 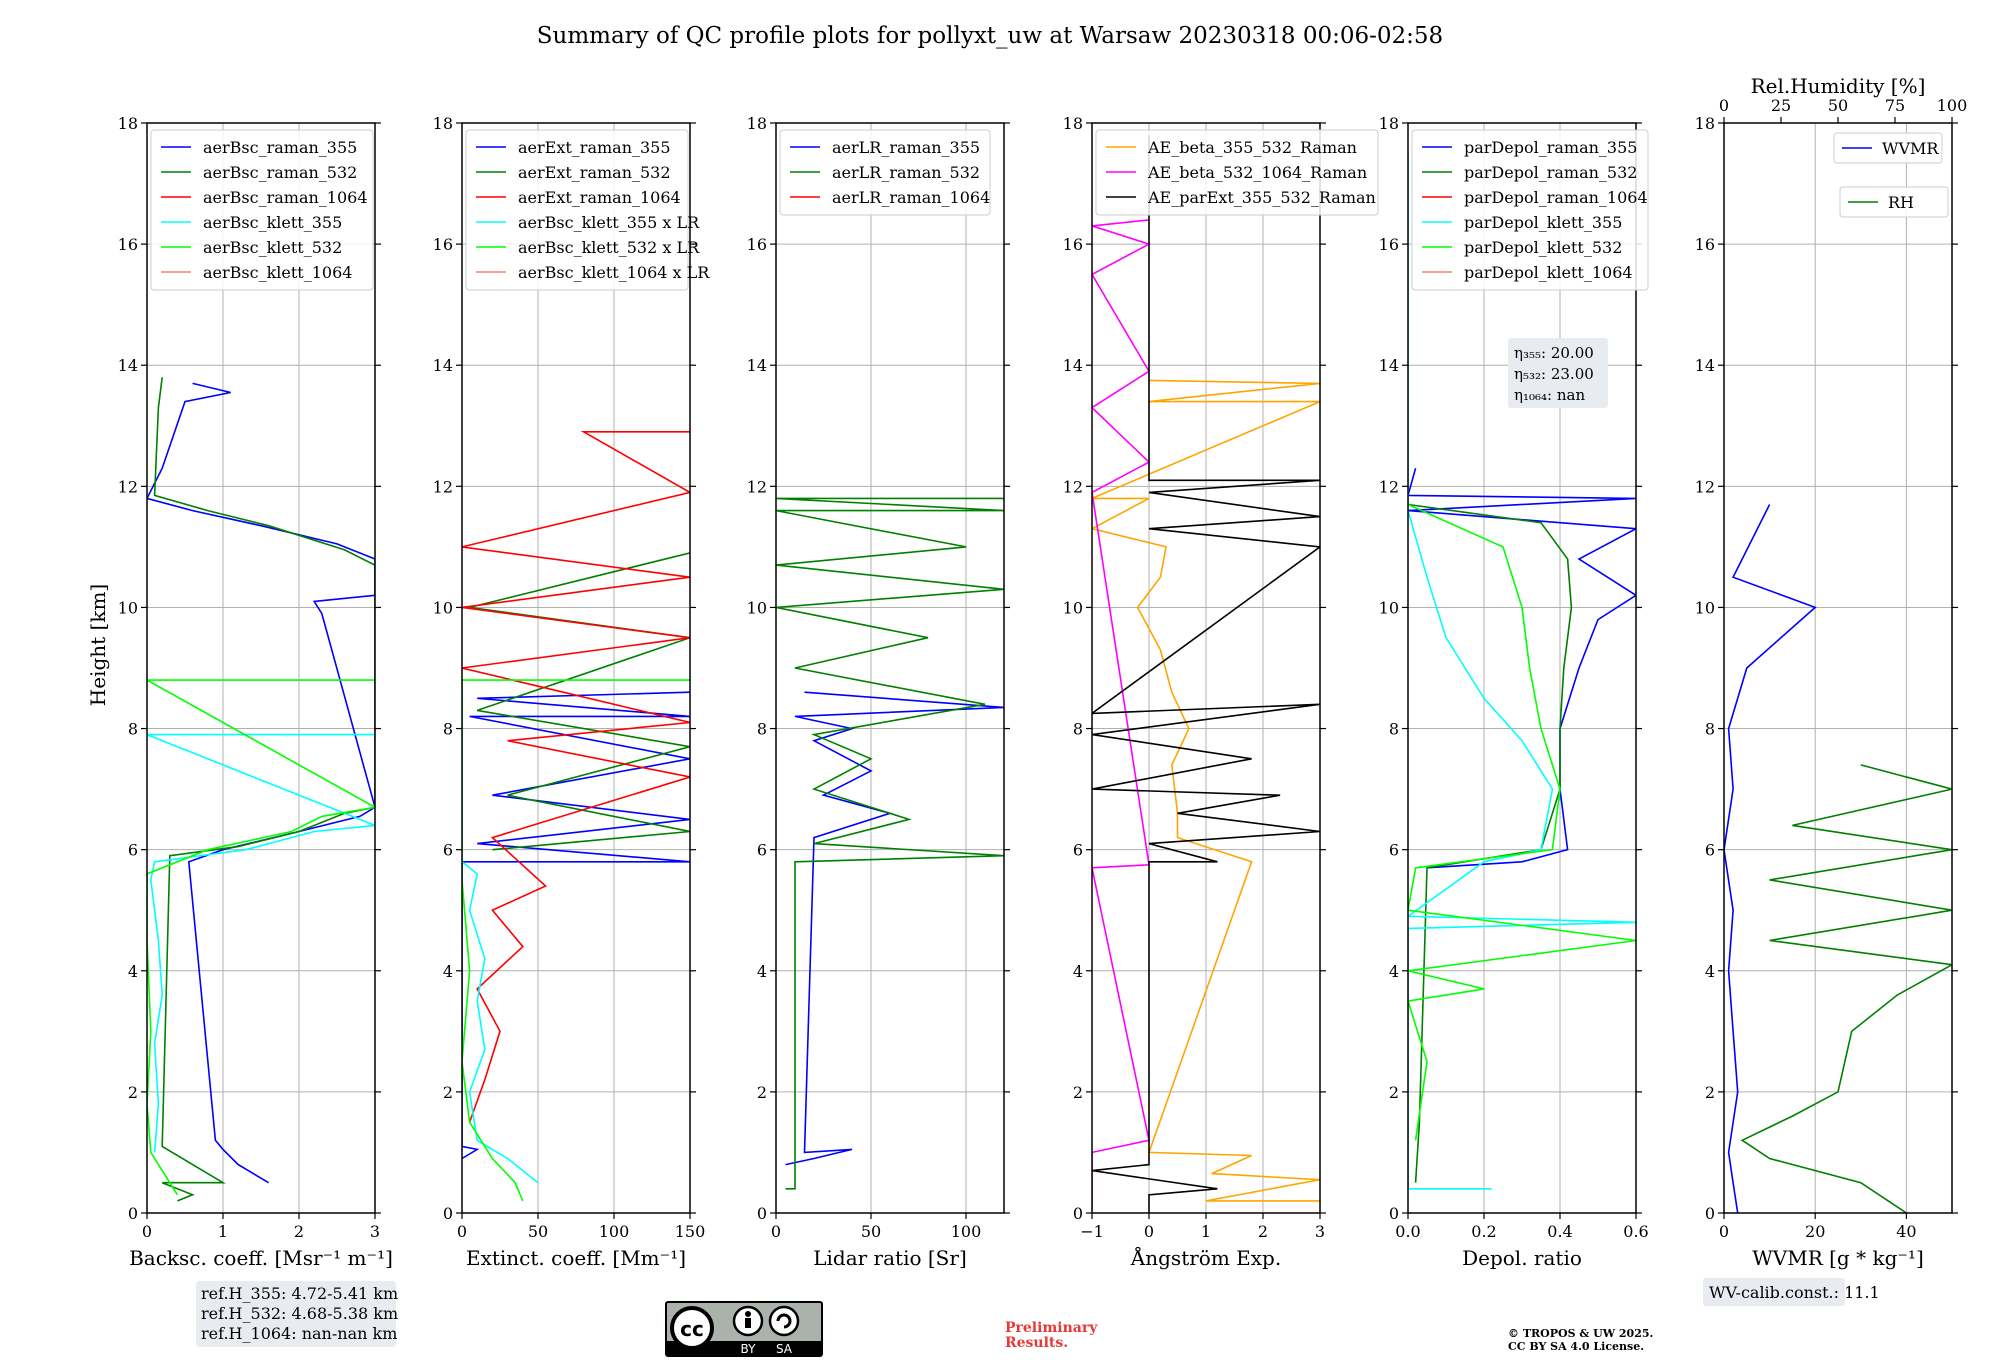 I want to click on x-axis-label: Extinct. coeff. [Mm⁻¹], so click(x=576, y=1258).